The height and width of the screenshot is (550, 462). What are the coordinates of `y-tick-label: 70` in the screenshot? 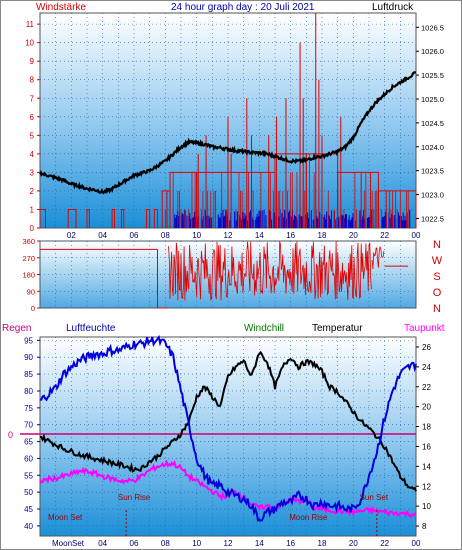 It's located at (28, 425).